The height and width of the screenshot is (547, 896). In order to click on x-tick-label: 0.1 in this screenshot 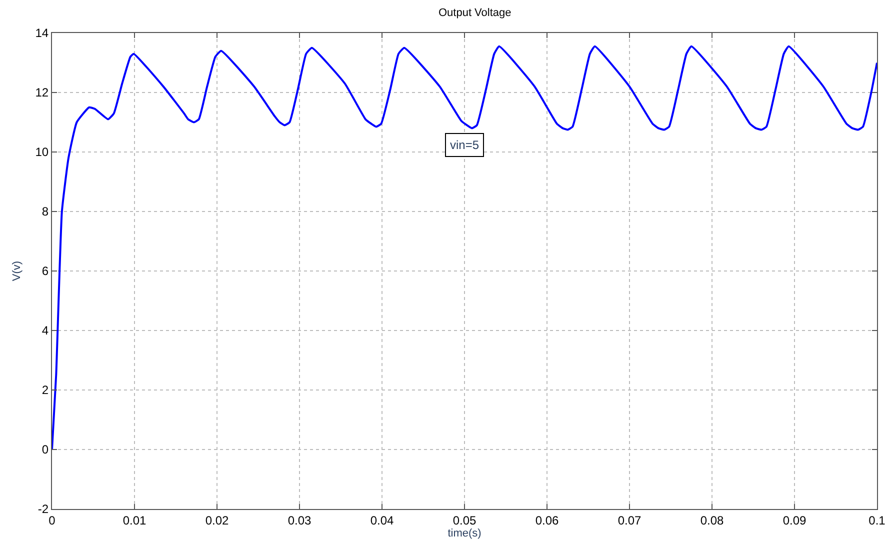, I will do `click(877, 520)`.